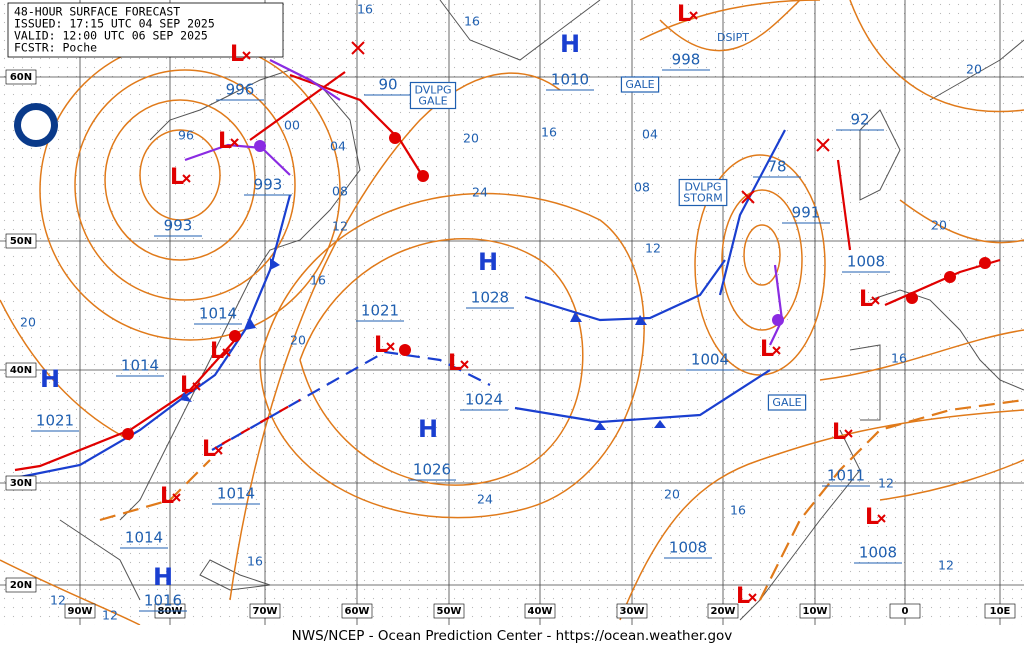 Image resolution: width=1024 pixels, height=652 pixels. I want to click on lat-label: 50N, so click(21, 241).